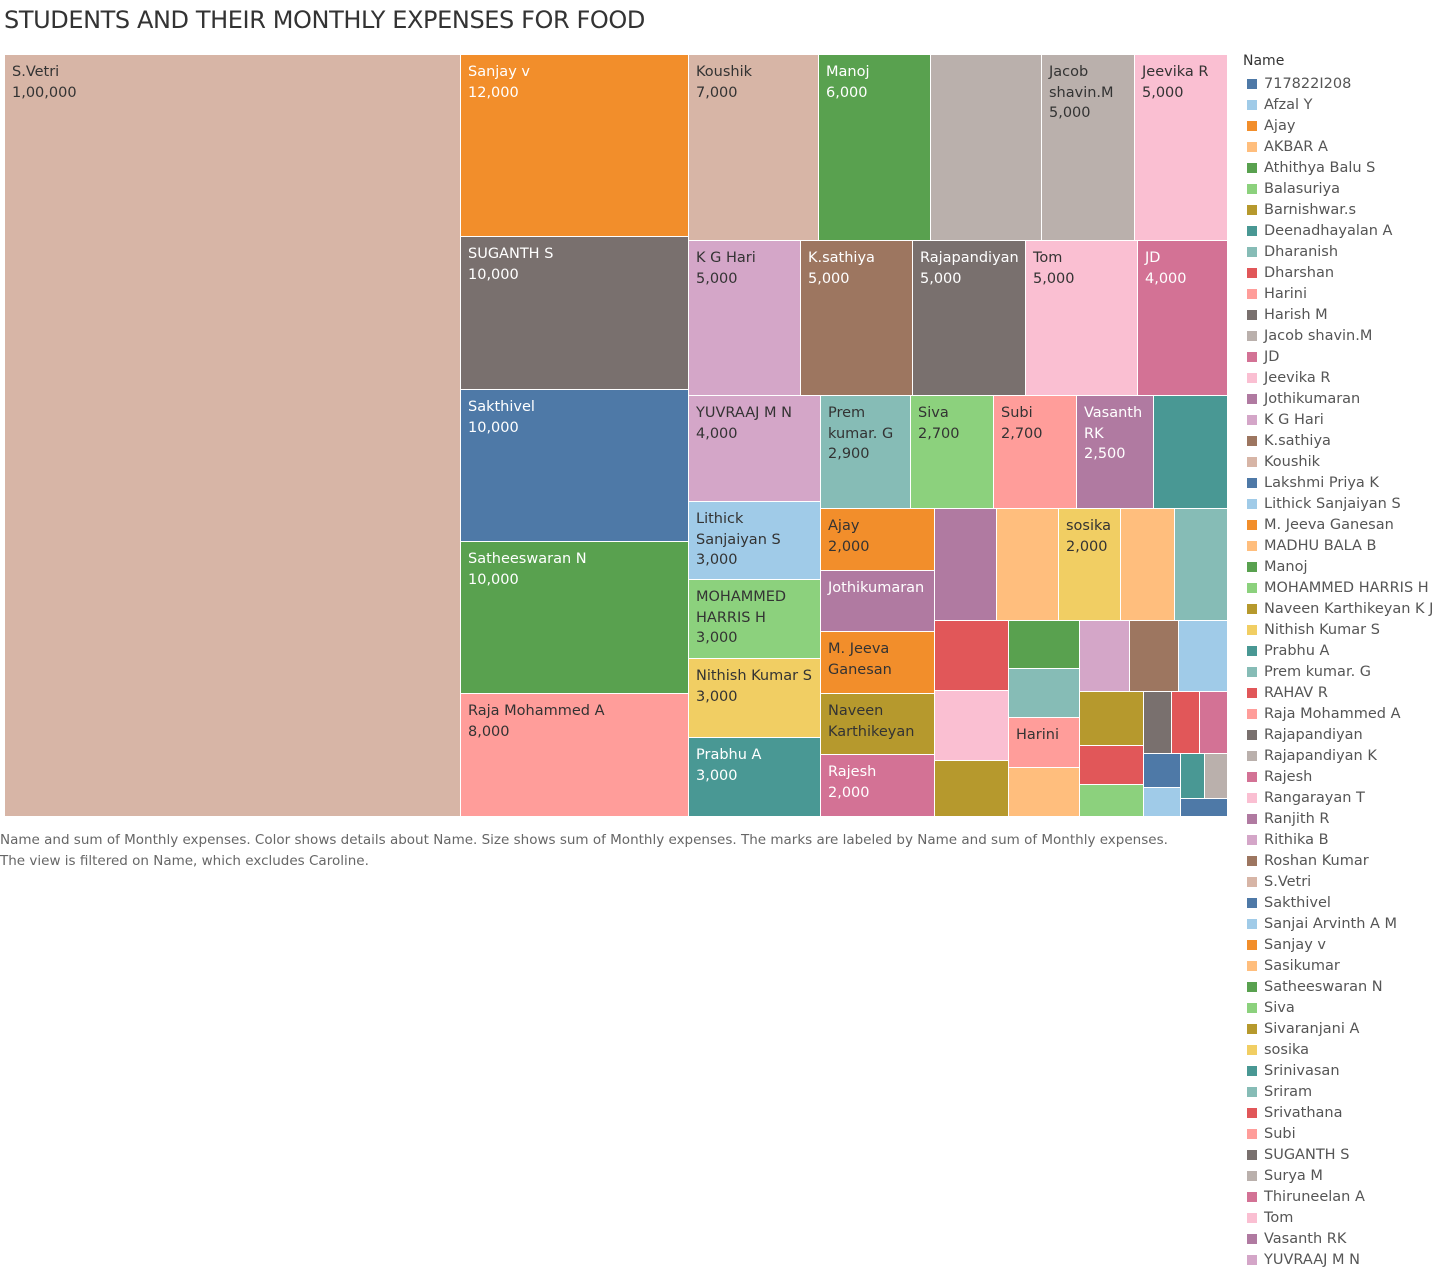  What do you see at coordinates (1044, 792) in the screenshot?
I see `treemap-tile-sasikumar` at bounding box center [1044, 792].